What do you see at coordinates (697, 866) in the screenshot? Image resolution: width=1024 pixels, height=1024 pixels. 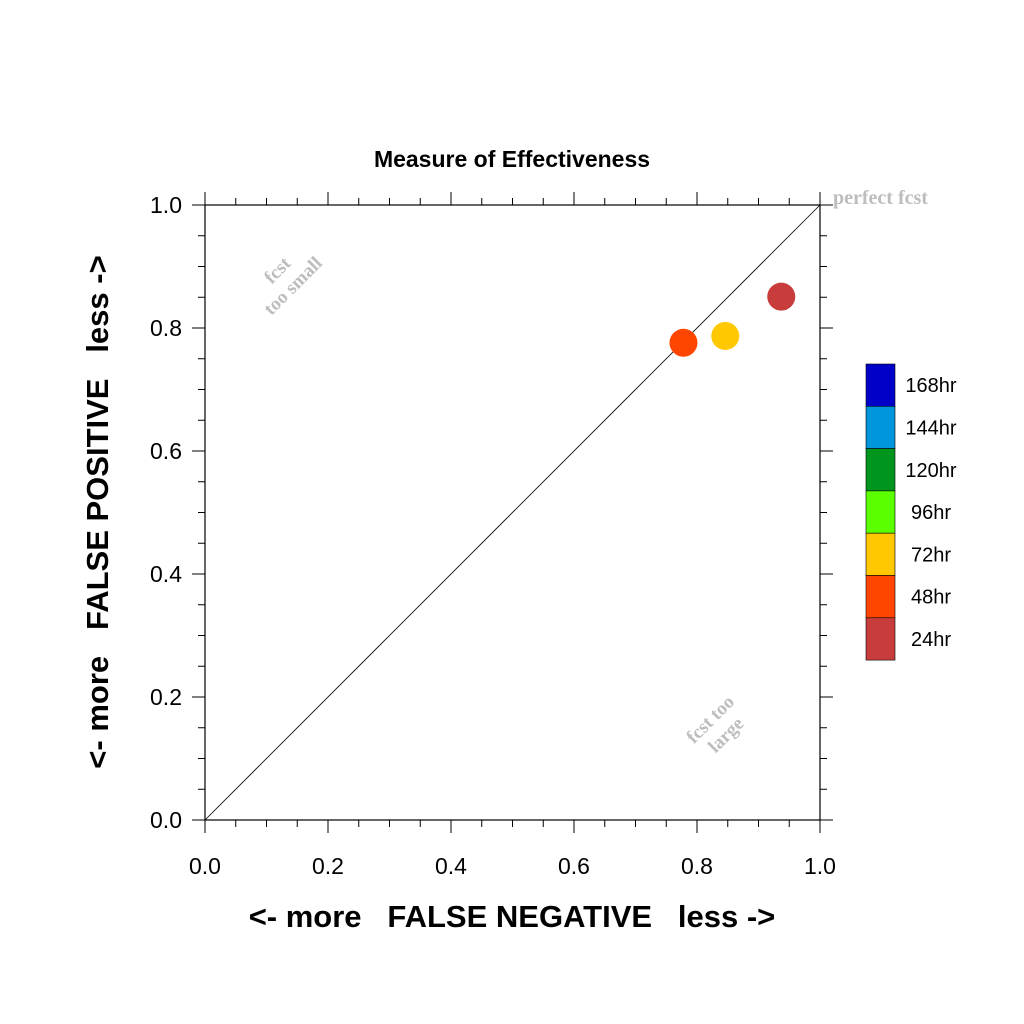 I see `x-tick-label: 0.8` at bounding box center [697, 866].